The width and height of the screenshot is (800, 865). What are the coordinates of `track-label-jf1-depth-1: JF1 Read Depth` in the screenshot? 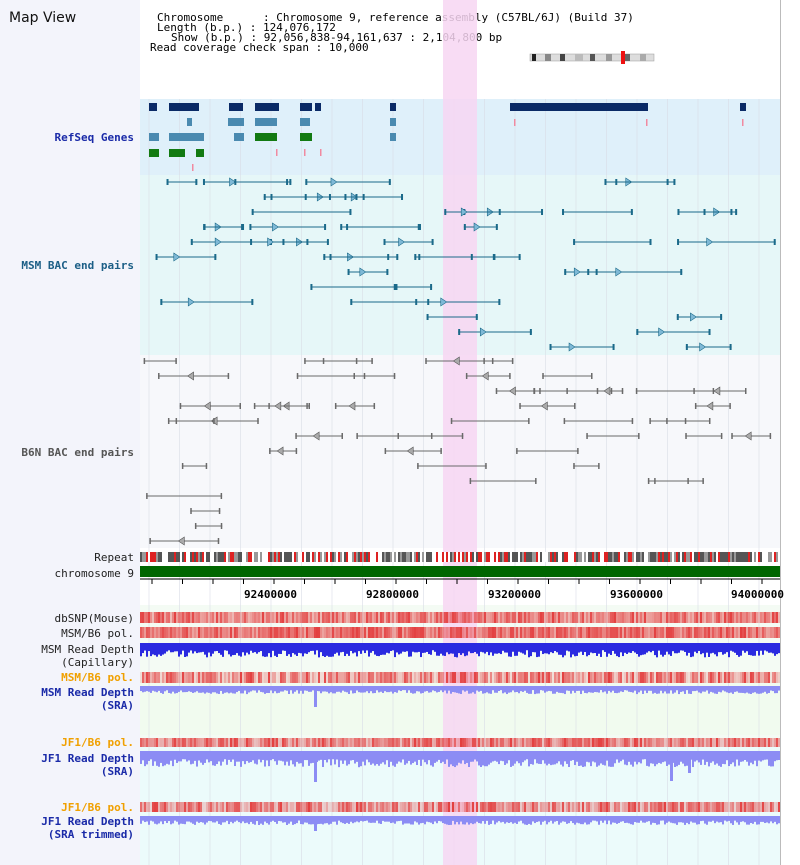 It's located at (87, 758).